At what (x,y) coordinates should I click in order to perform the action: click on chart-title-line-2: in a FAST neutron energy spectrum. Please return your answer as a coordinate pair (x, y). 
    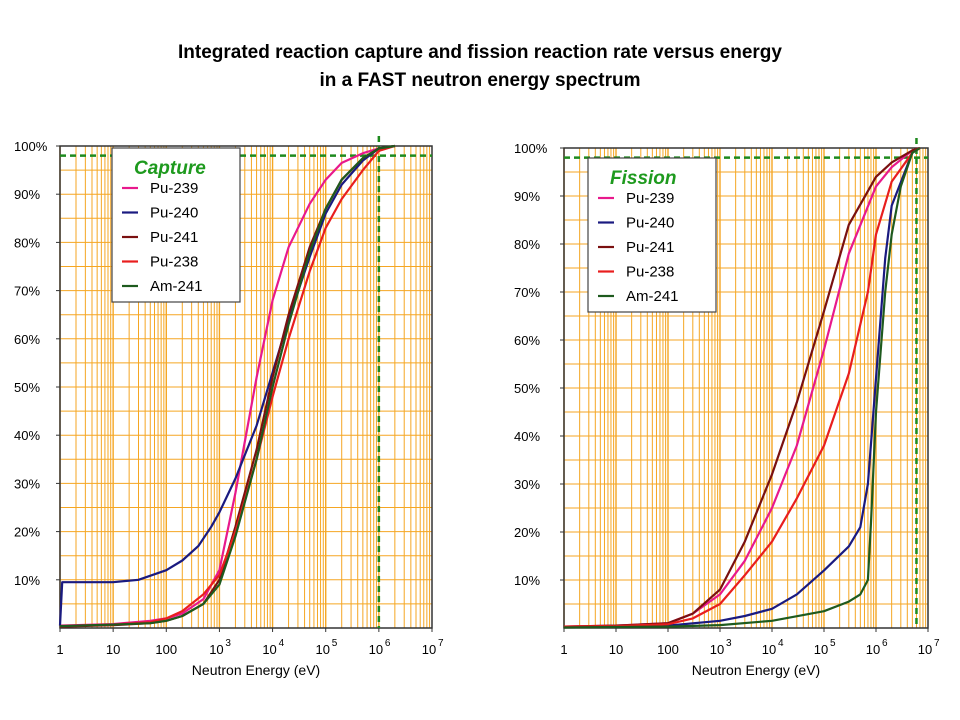
    Looking at the image, I should click on (480, 80).